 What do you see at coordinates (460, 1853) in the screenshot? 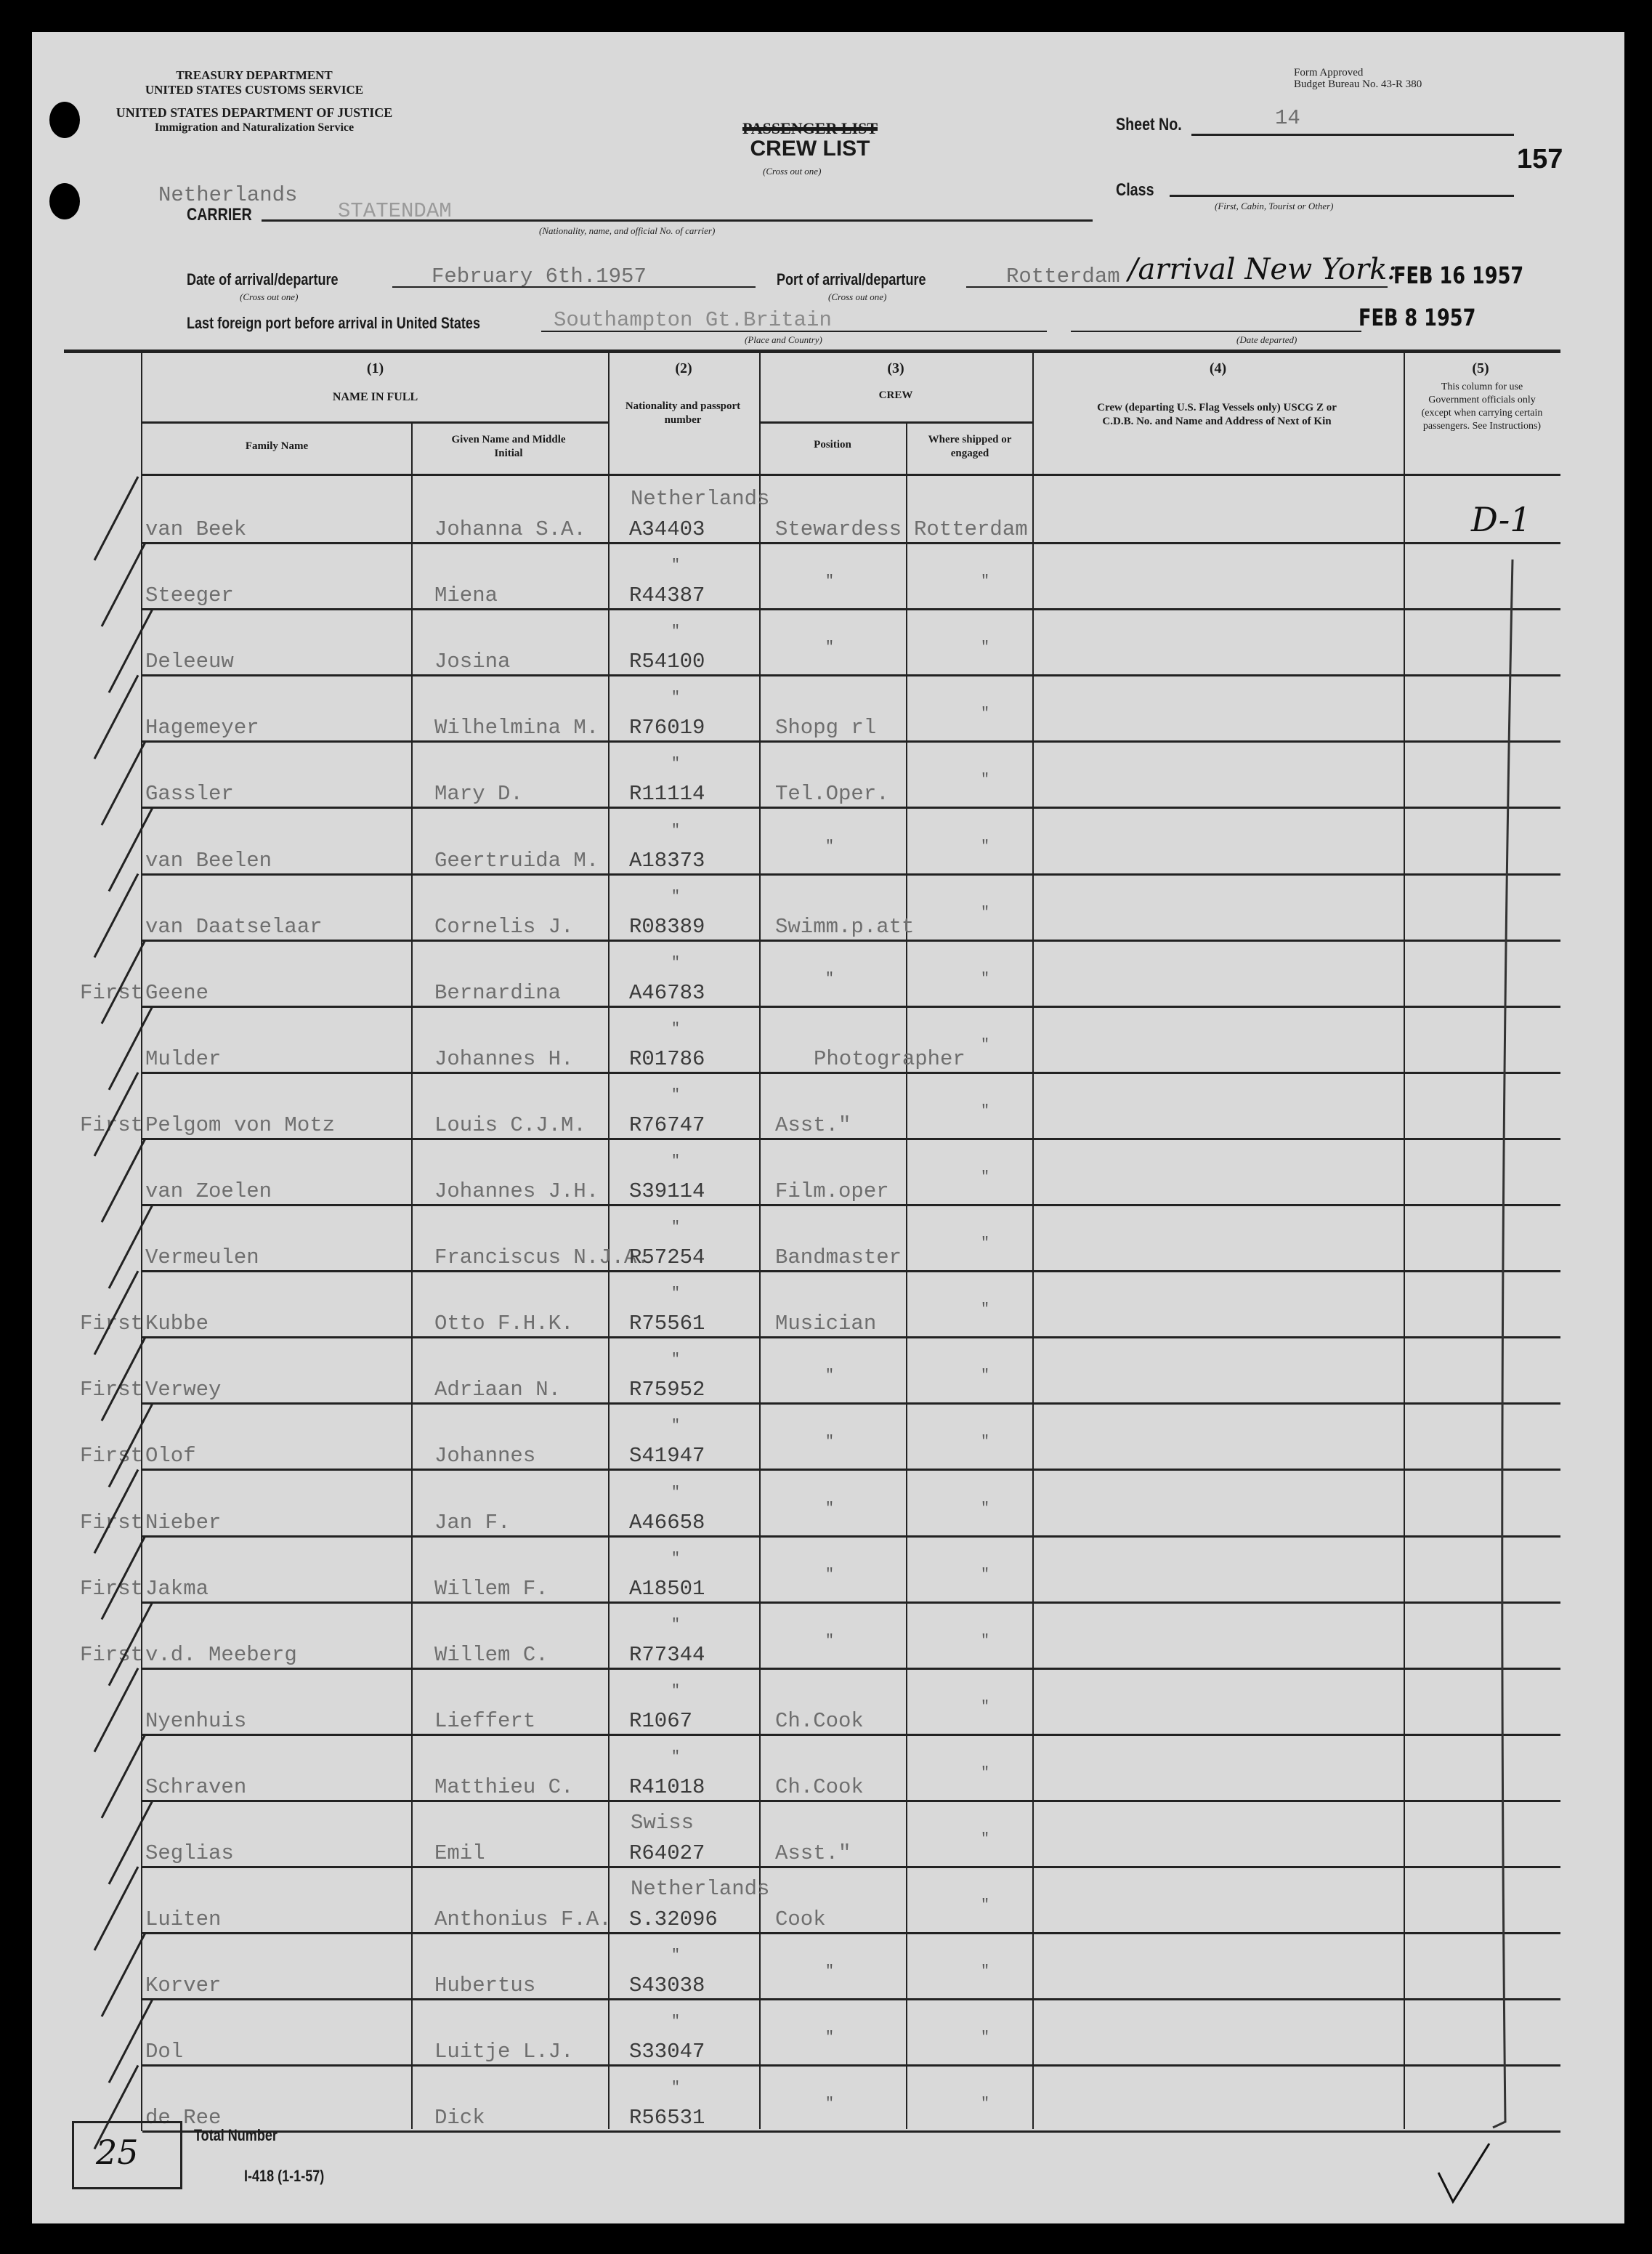
I see `given-name: Emil` at bounding box center [460, 1853].